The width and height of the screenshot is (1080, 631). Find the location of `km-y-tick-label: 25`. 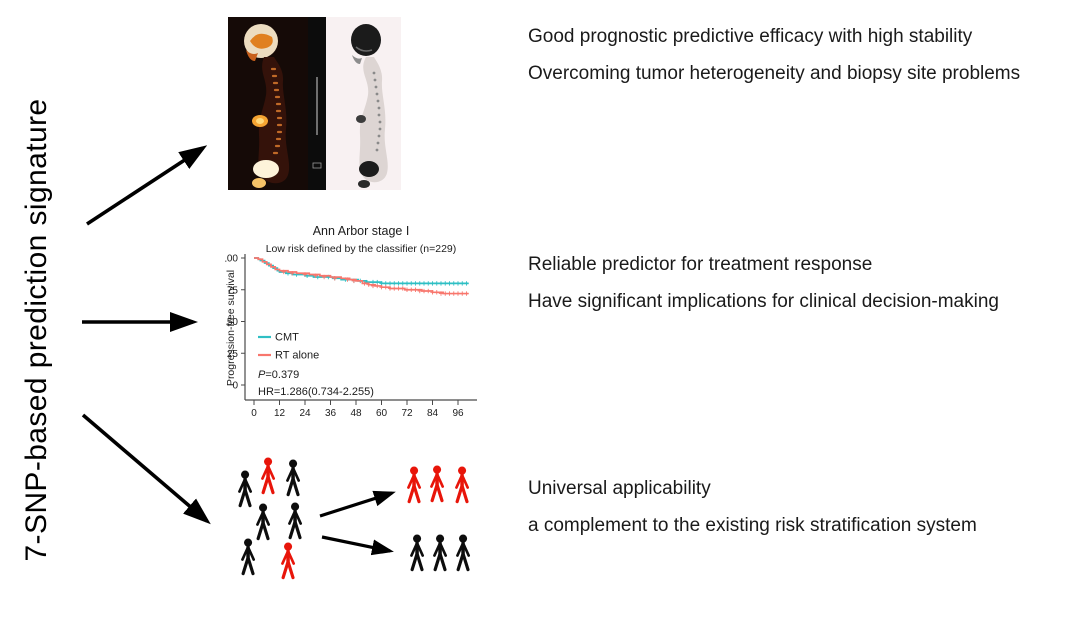

km-y-tick-label: 25 is located at coordinates (233, 354).